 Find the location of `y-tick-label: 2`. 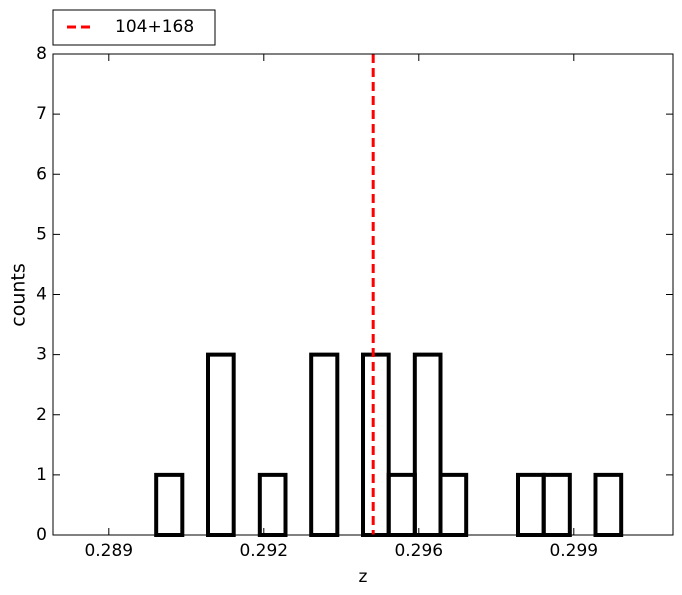

y-tick-label: 2 is located at coordinates (41, 415).